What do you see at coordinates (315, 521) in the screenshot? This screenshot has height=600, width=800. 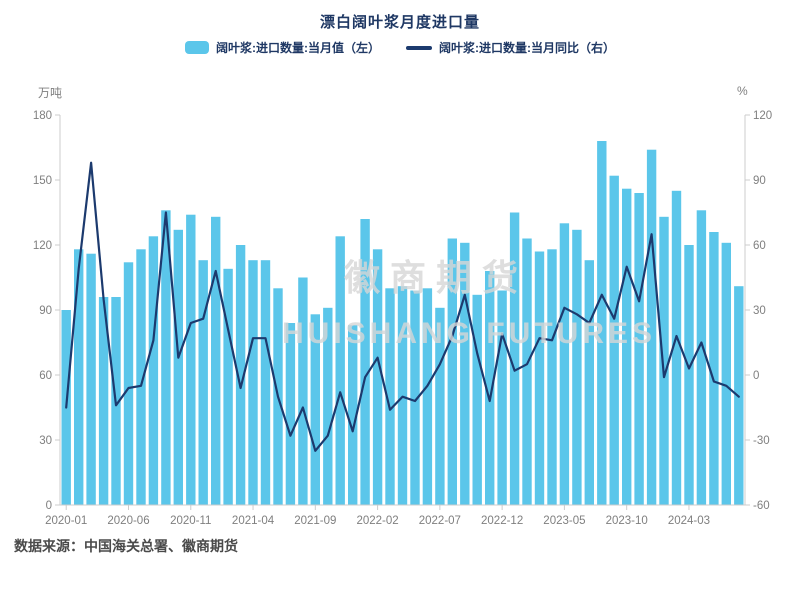 I see `svg-text: 2021-09` at bounding box center [315, 521].